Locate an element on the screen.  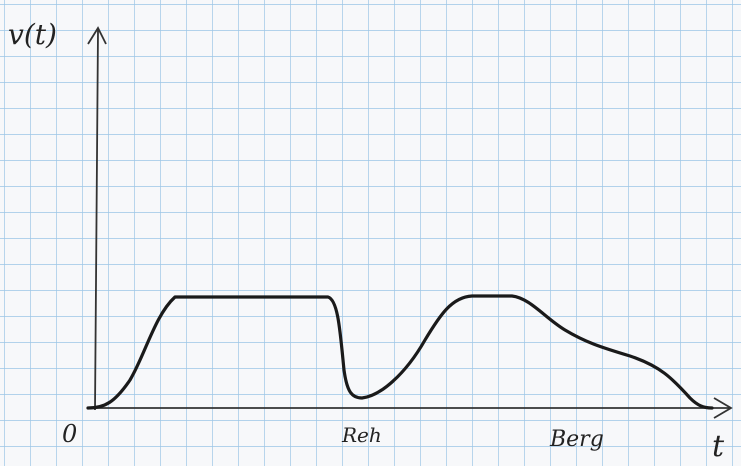
point-label: Reh is located at coordinates (361, 435).